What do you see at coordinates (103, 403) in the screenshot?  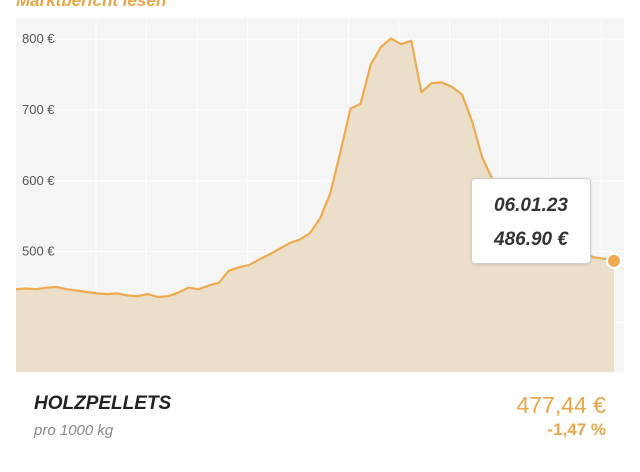 I see `product-name: HOLZPELLETS` at bounding box center [103, 403].